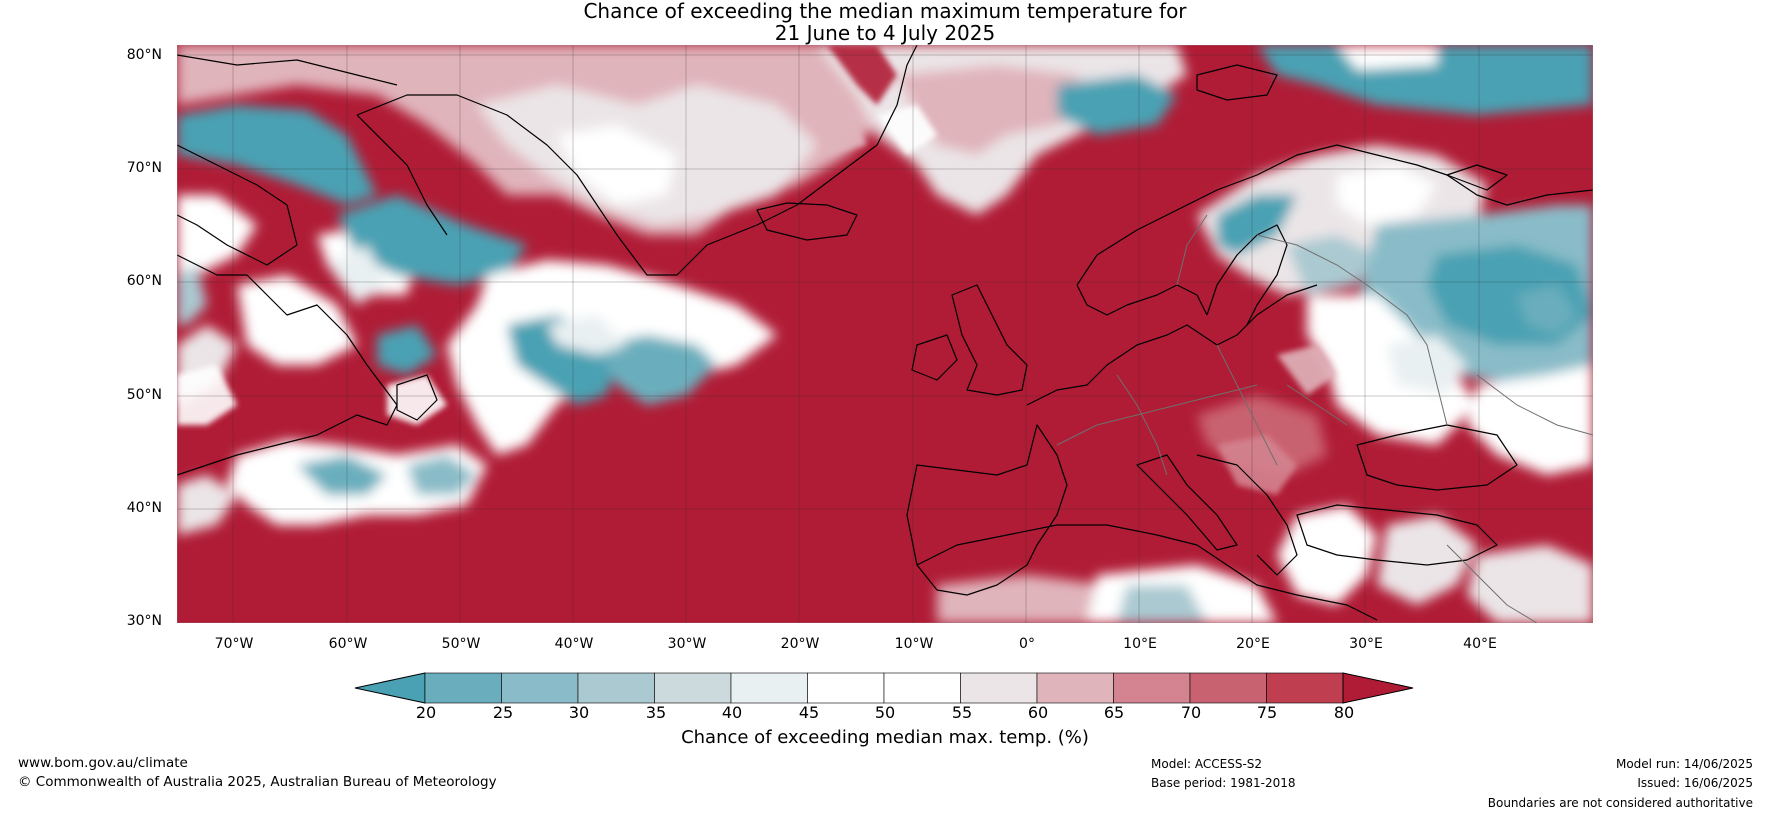 The width and height of the screenshot is (1770, 816). I want to click on footer-base-period: Base period: 1981-2018, so click(1223, 783).